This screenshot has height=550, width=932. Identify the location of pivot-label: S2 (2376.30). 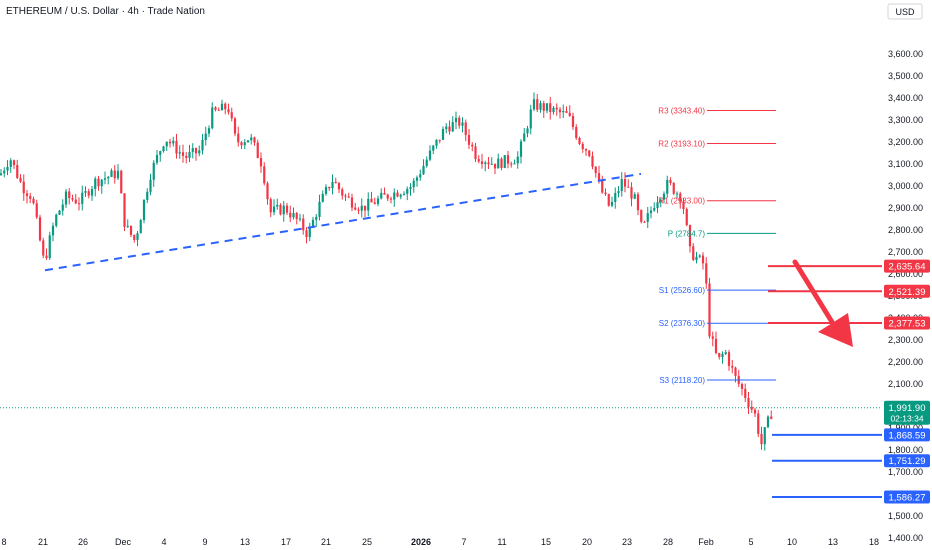
(682, 323).